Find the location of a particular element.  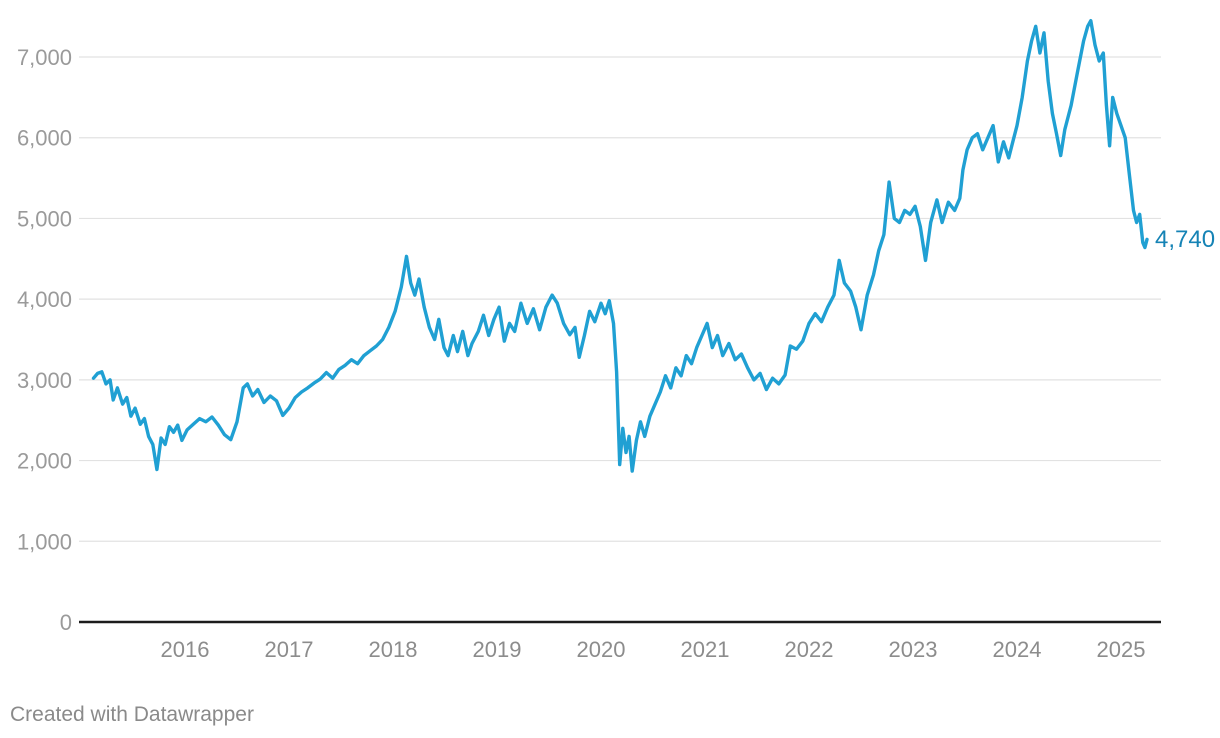

end-value-label: 4,740 is located at coordinates (1185, 240).